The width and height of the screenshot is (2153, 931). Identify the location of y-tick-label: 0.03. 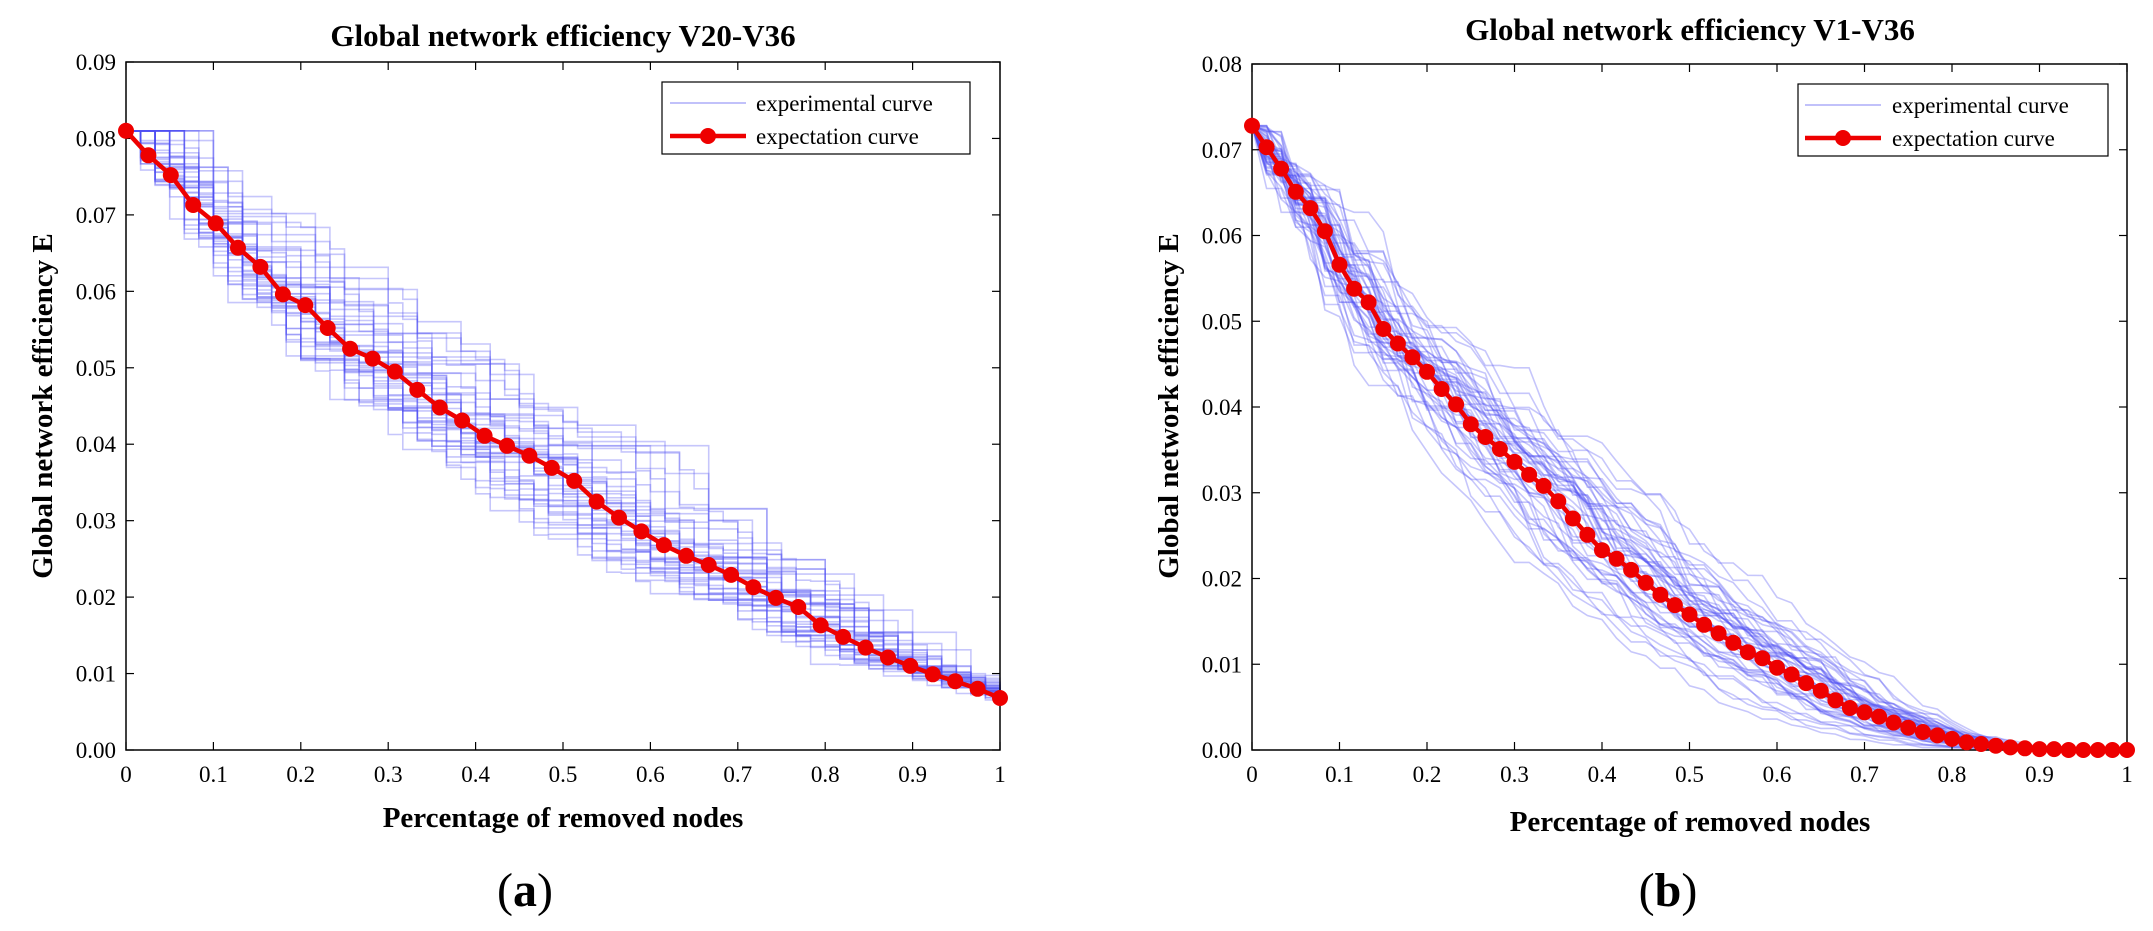
(96, 521).